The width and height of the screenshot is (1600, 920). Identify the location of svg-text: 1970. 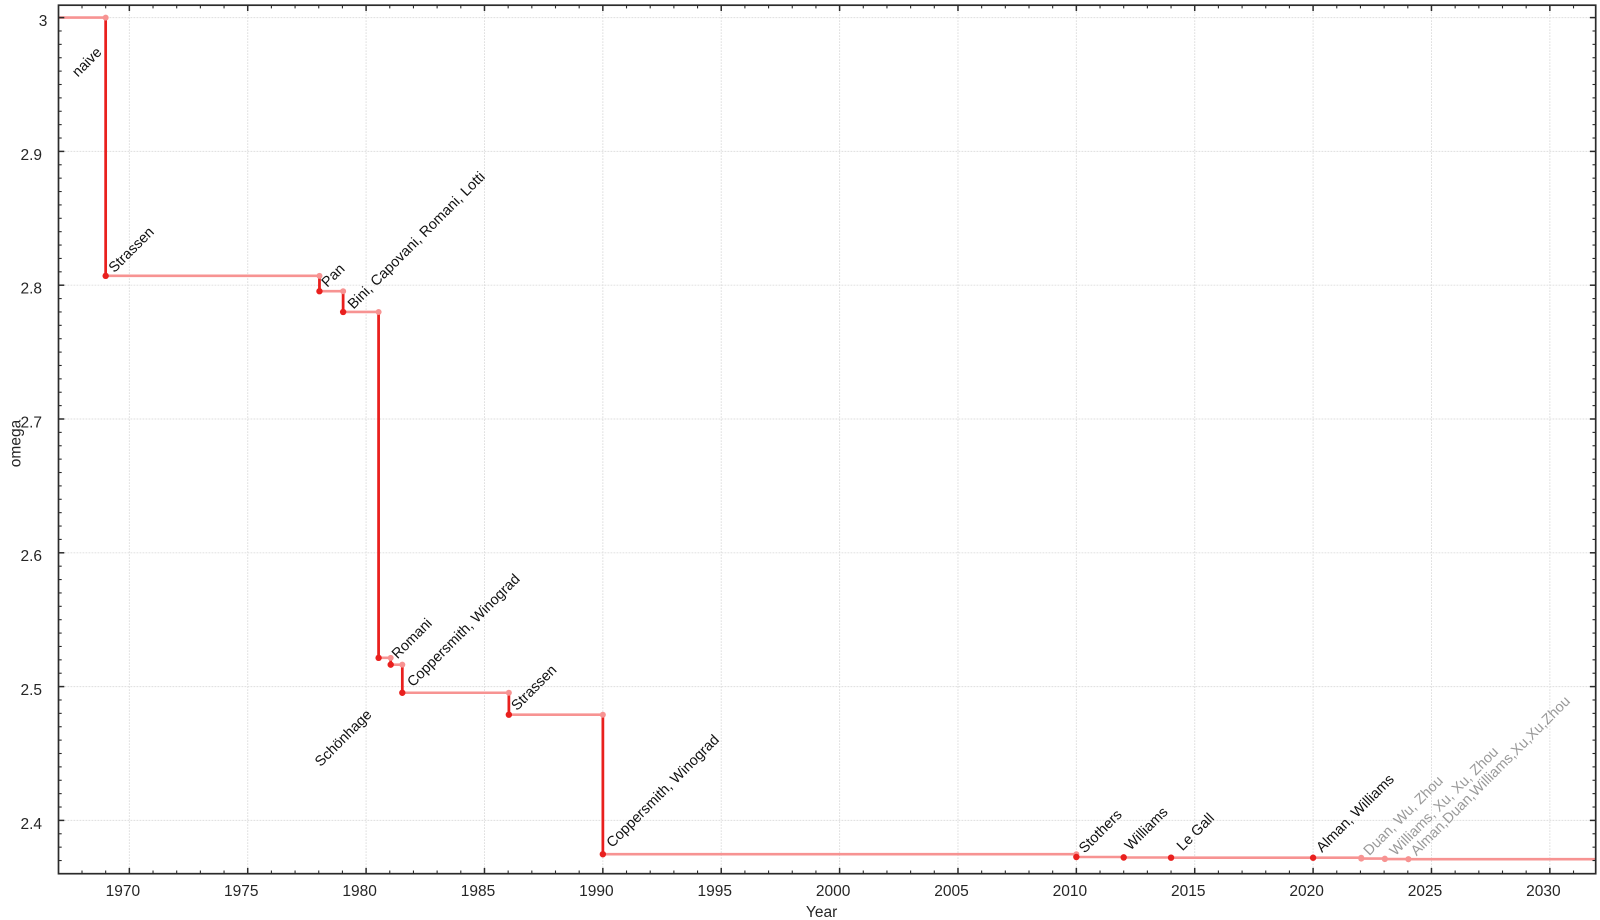
(123, 891).